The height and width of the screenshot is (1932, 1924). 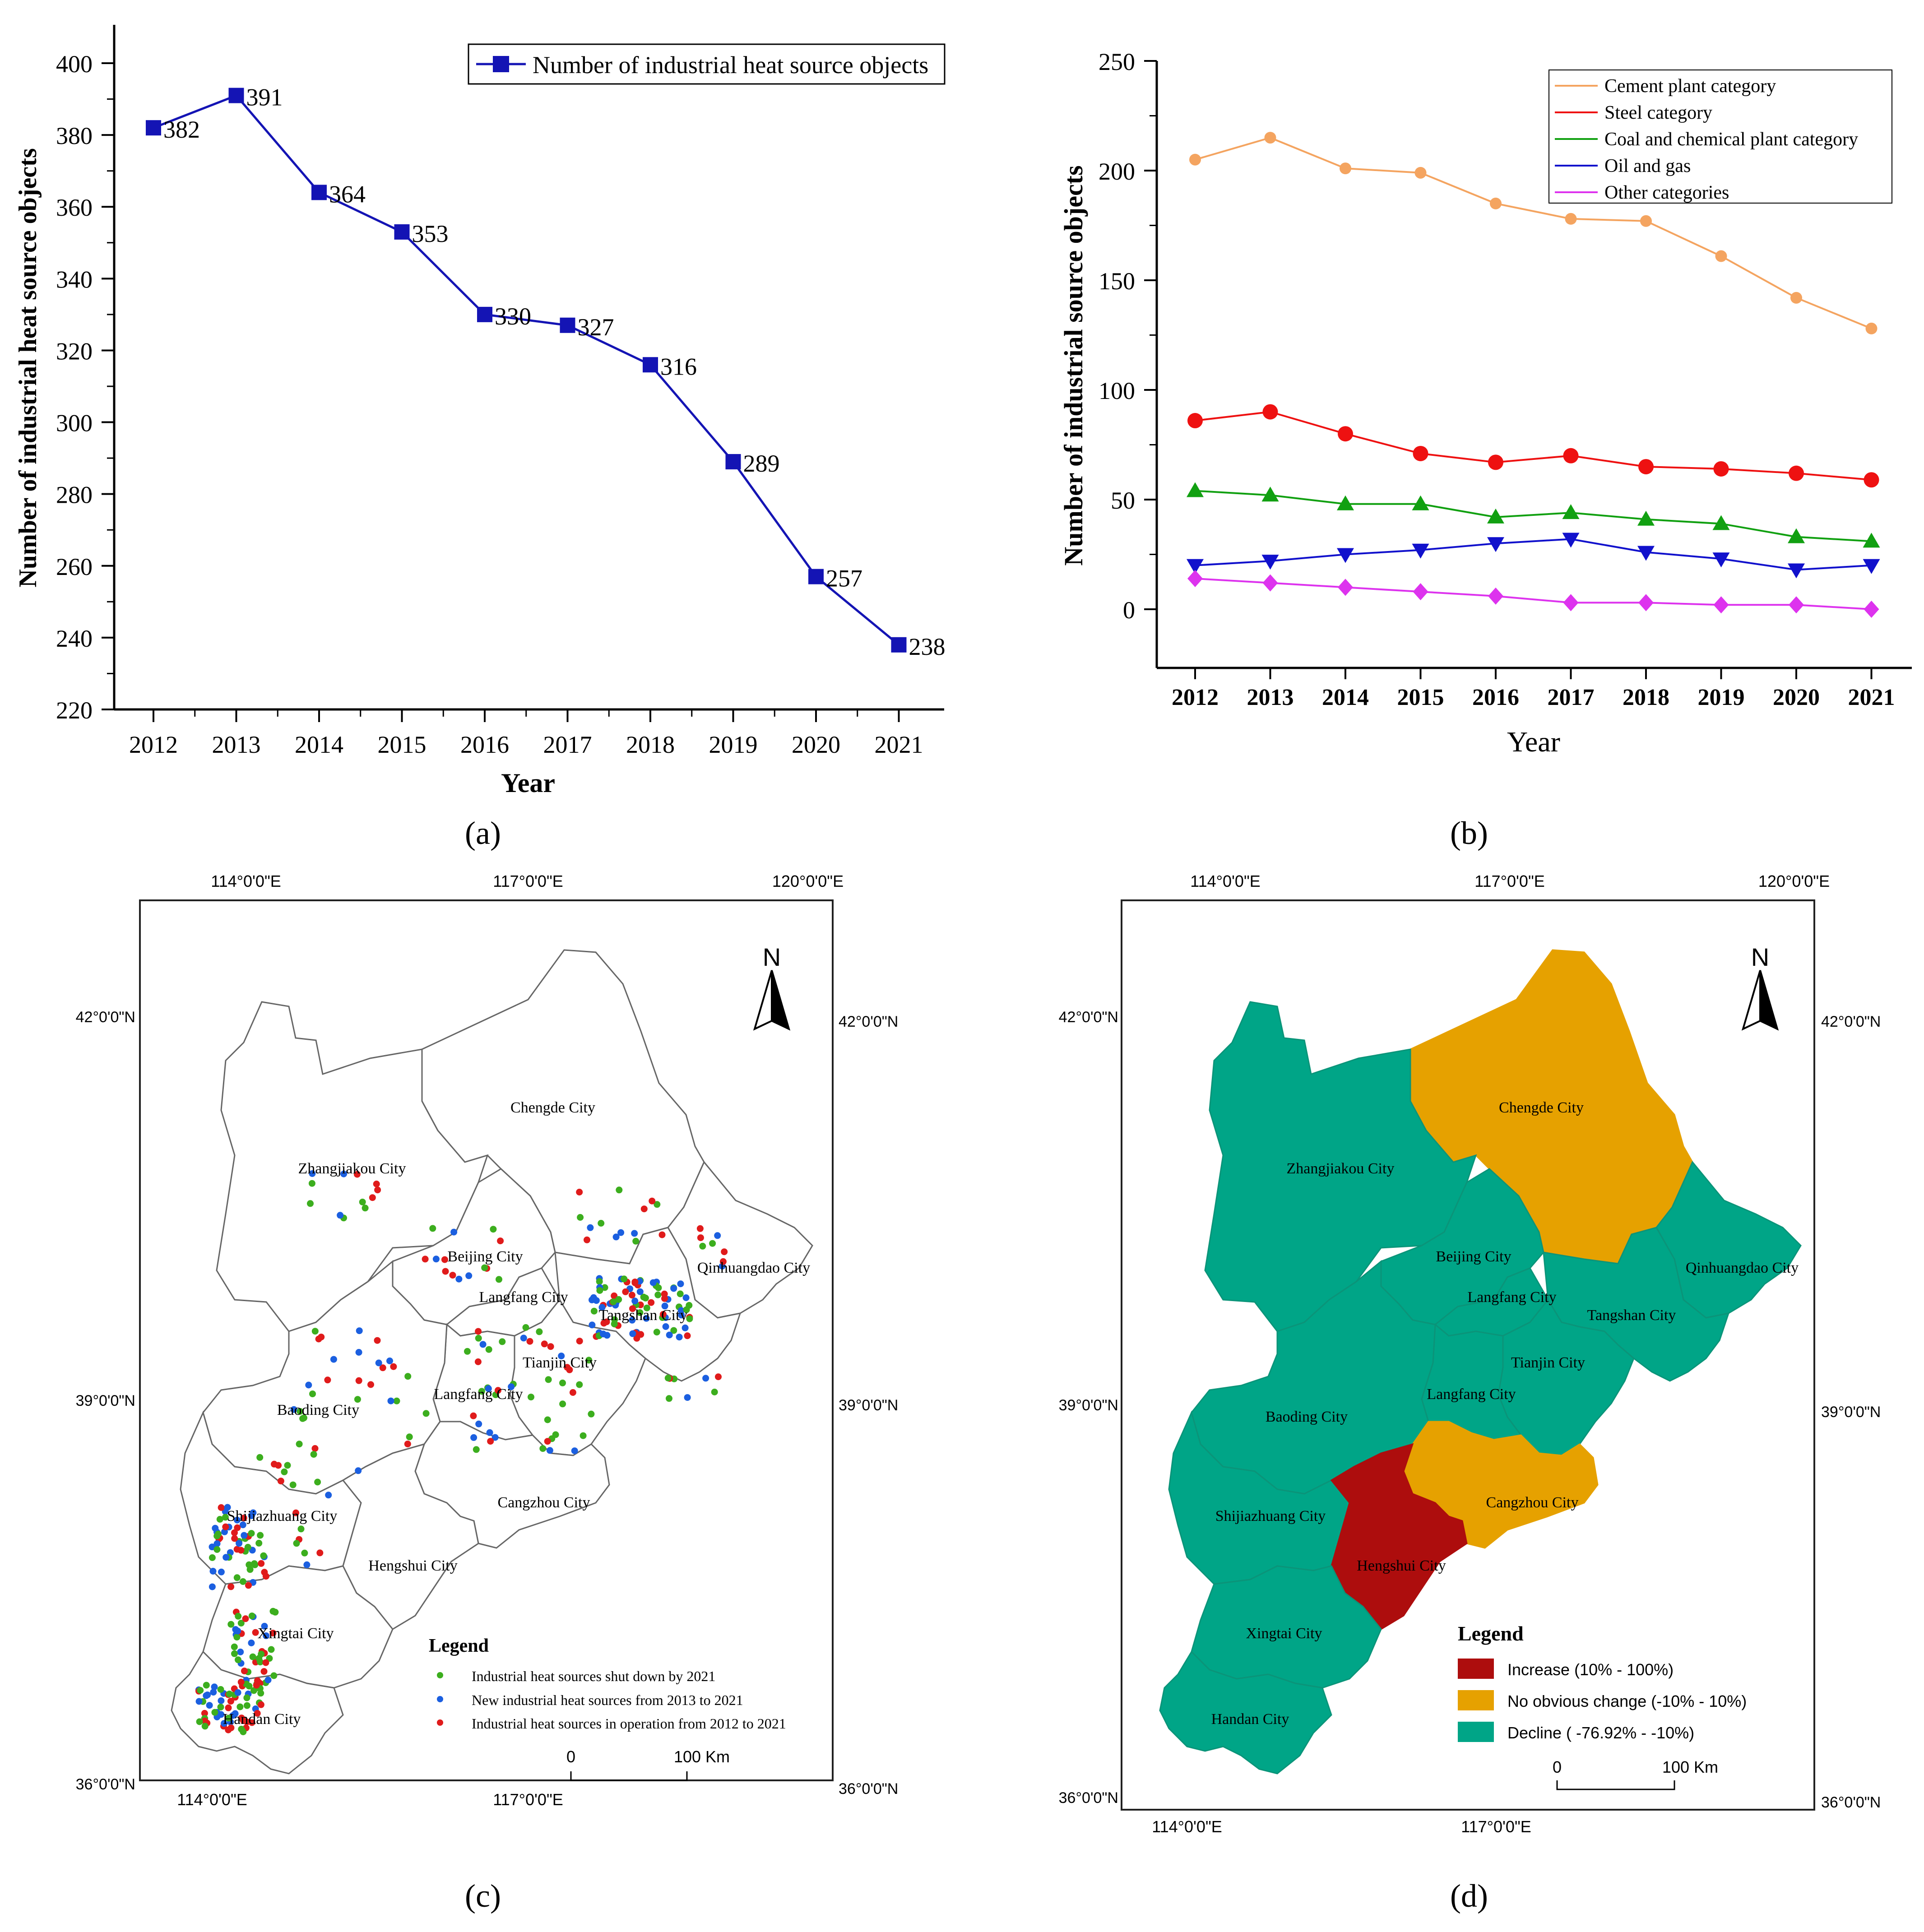 What do you see at coordinates (816, 745) in the screenshot?
I see `chart-a-x-tick-label: 2020` at bounding box center [816, 745].